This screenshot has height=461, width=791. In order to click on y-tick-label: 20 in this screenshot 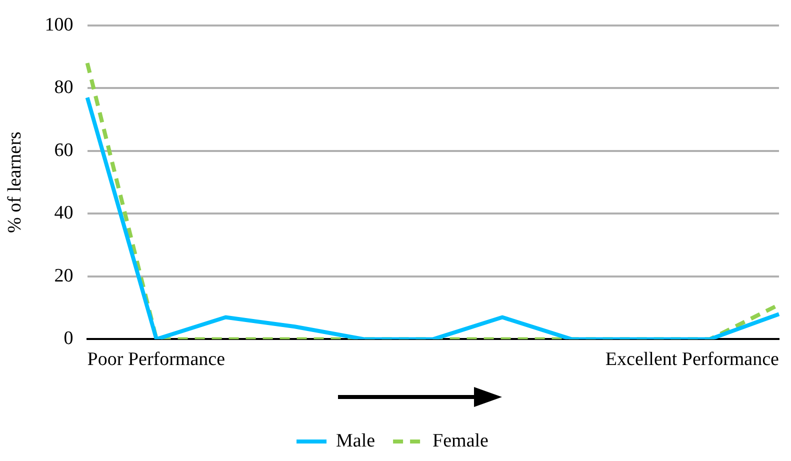, I will do `click(64, 275)`.